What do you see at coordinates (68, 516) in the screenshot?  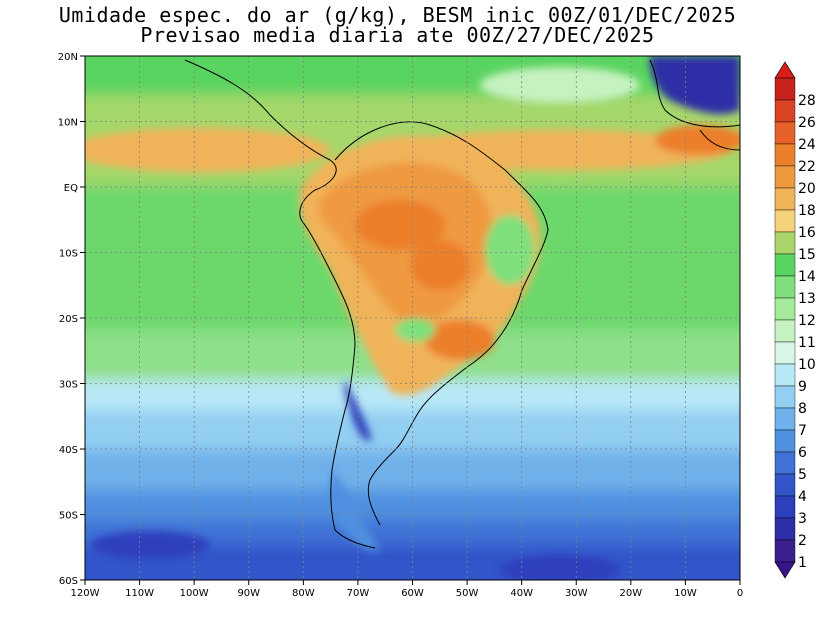 I see `lat-tick-label: 50S` at bounding box center [68, 516].